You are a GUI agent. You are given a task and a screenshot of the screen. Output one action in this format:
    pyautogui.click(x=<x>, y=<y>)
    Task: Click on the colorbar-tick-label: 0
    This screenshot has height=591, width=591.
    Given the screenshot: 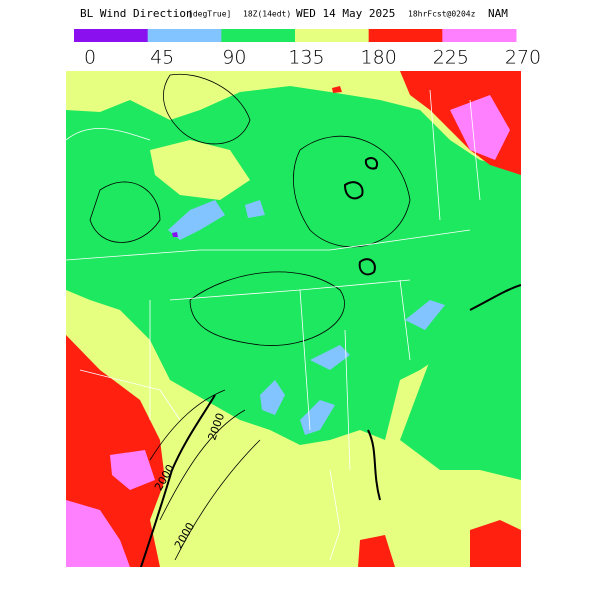 What is the action you would take?
    pyautogui.click(x=90, y=58)
    